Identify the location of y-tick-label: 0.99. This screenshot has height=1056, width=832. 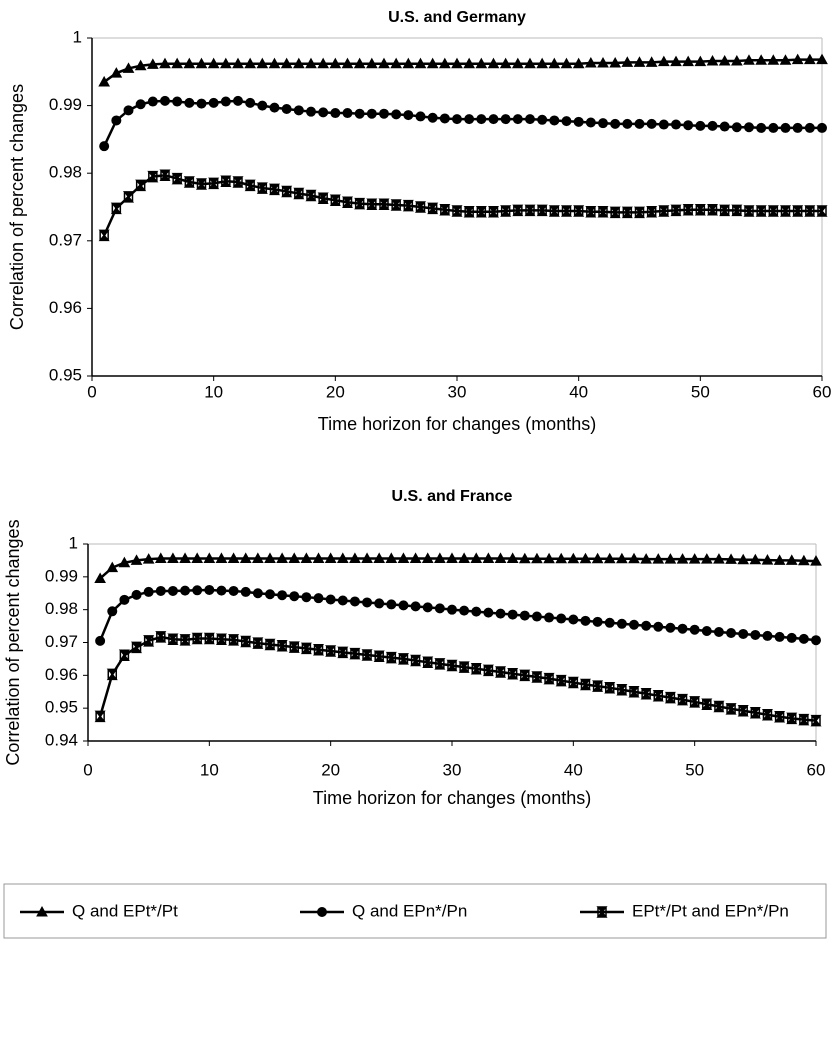
(65, 104).